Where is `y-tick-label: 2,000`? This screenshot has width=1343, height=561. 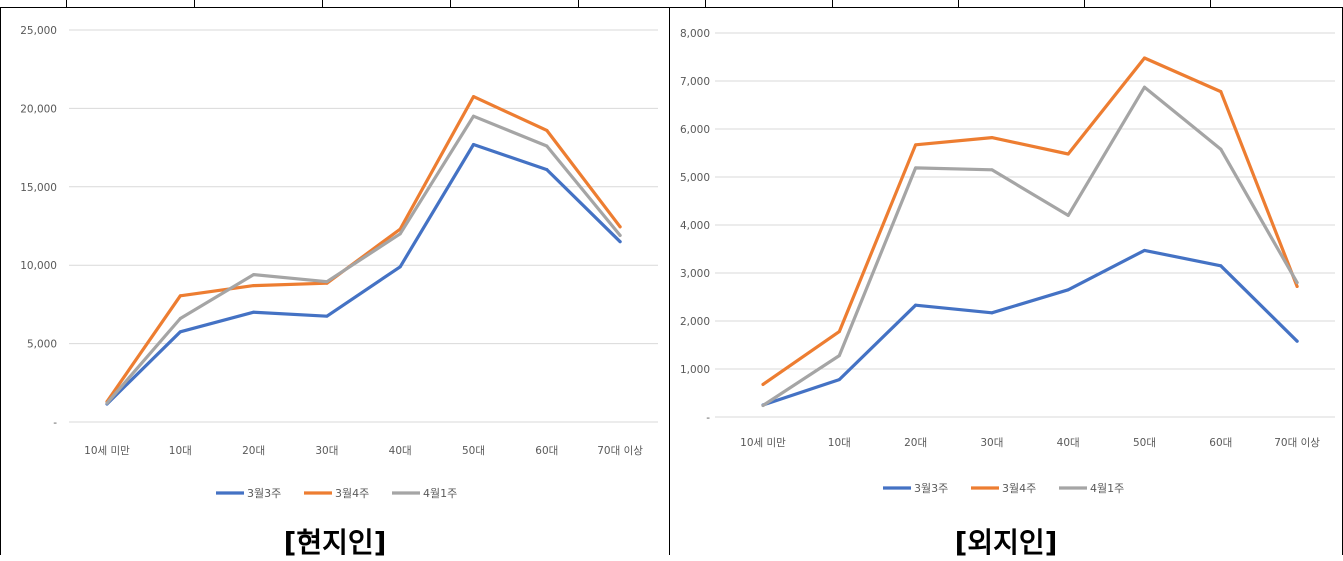 y-tick-label: 2,000 is located at coordinates (695, 322).